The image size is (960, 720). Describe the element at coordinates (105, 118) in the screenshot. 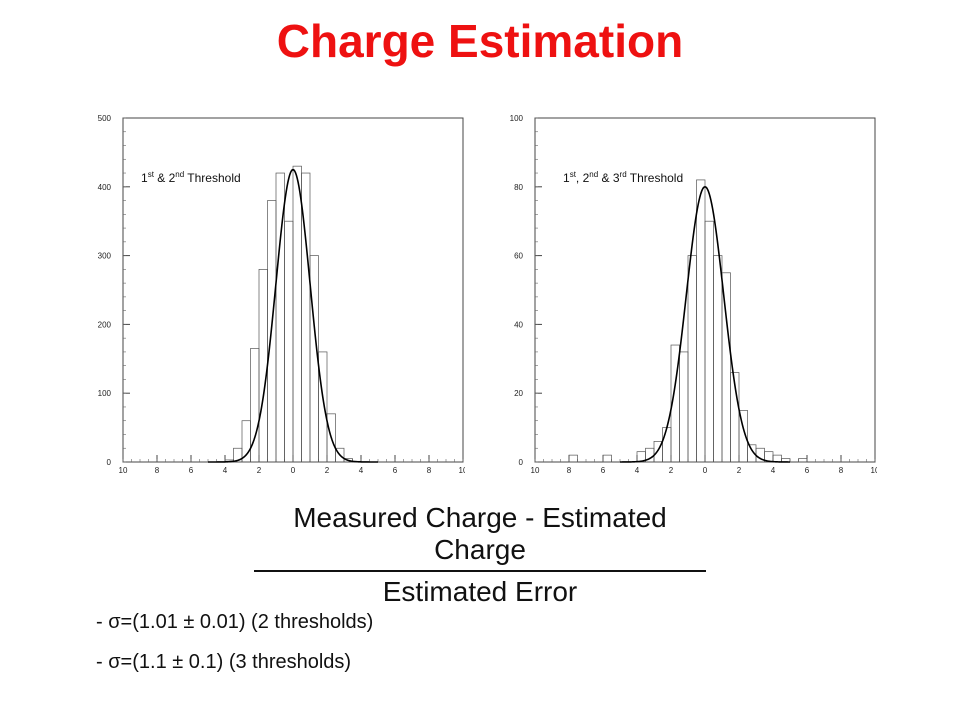

I see `y-tick-label: 500` at that location.